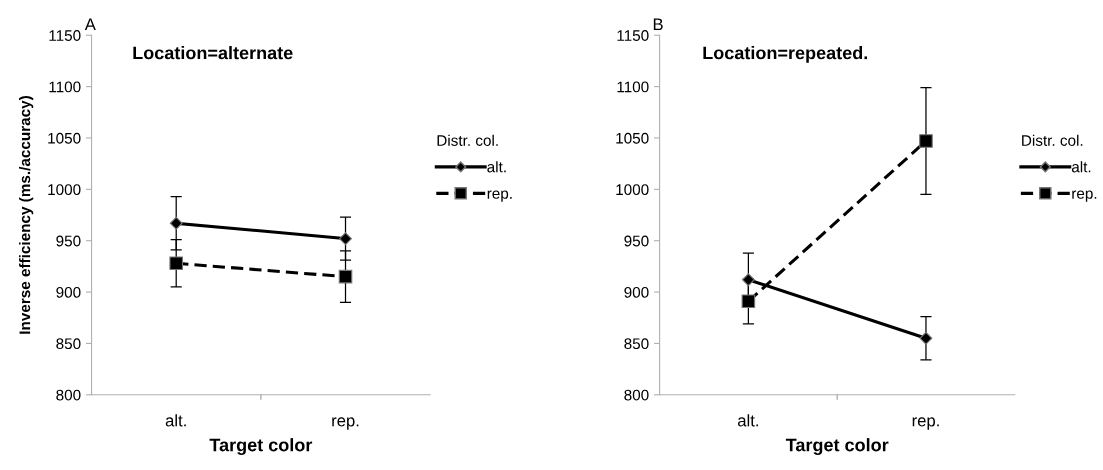 This screenshot has width=1103, height=470. Describe the element at coordinates (213, 53) in the screenshot. I see `chart-title: Location=alternate` at that location.